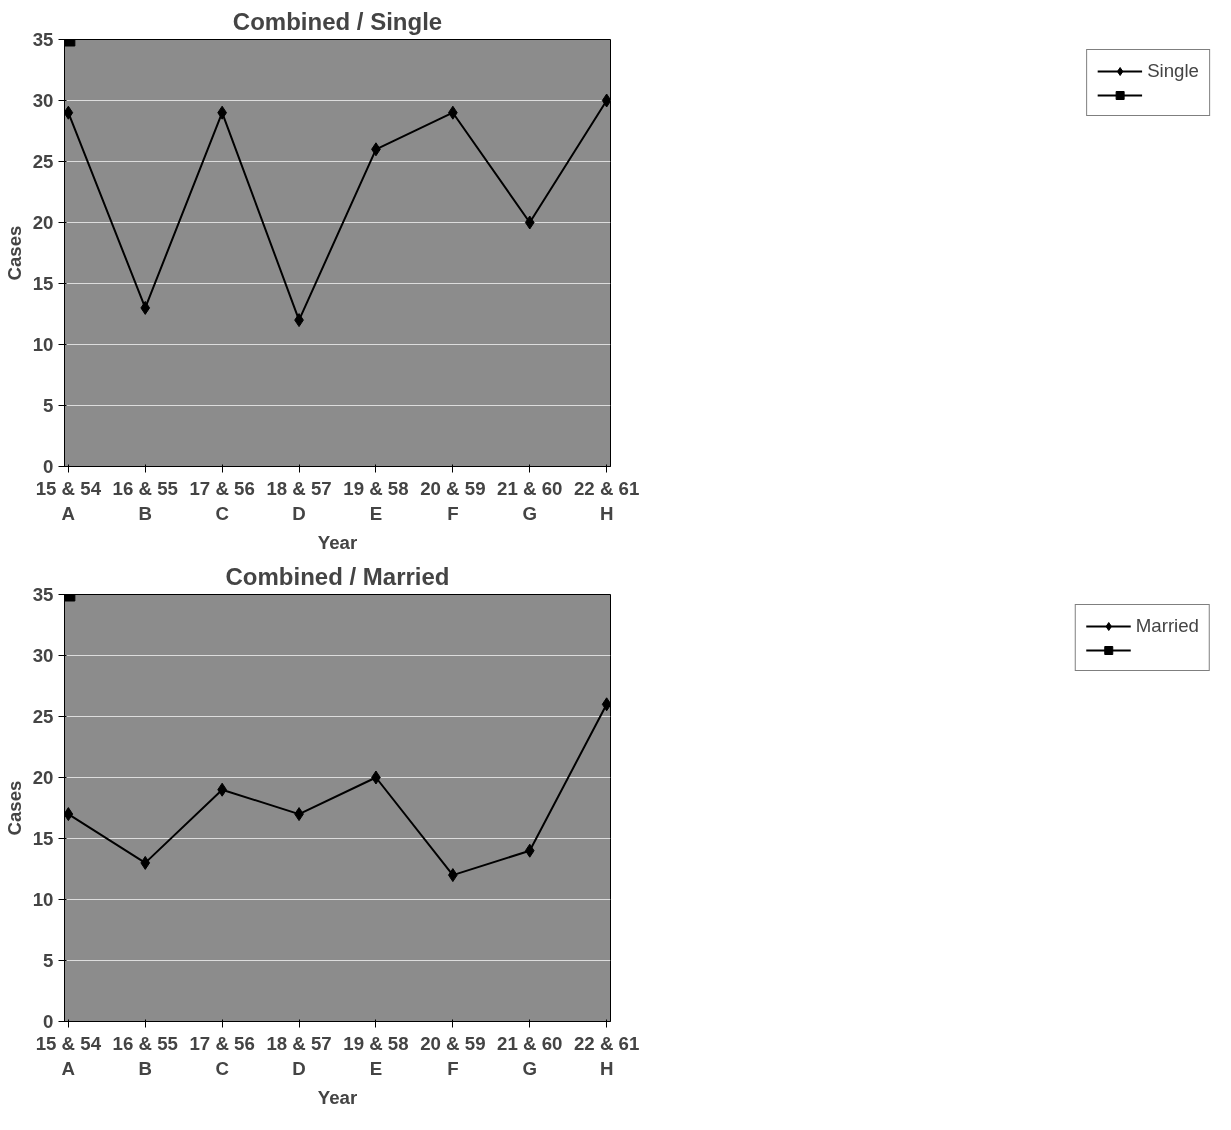  I want to click on legend-label: Married, so click(1167, 626).